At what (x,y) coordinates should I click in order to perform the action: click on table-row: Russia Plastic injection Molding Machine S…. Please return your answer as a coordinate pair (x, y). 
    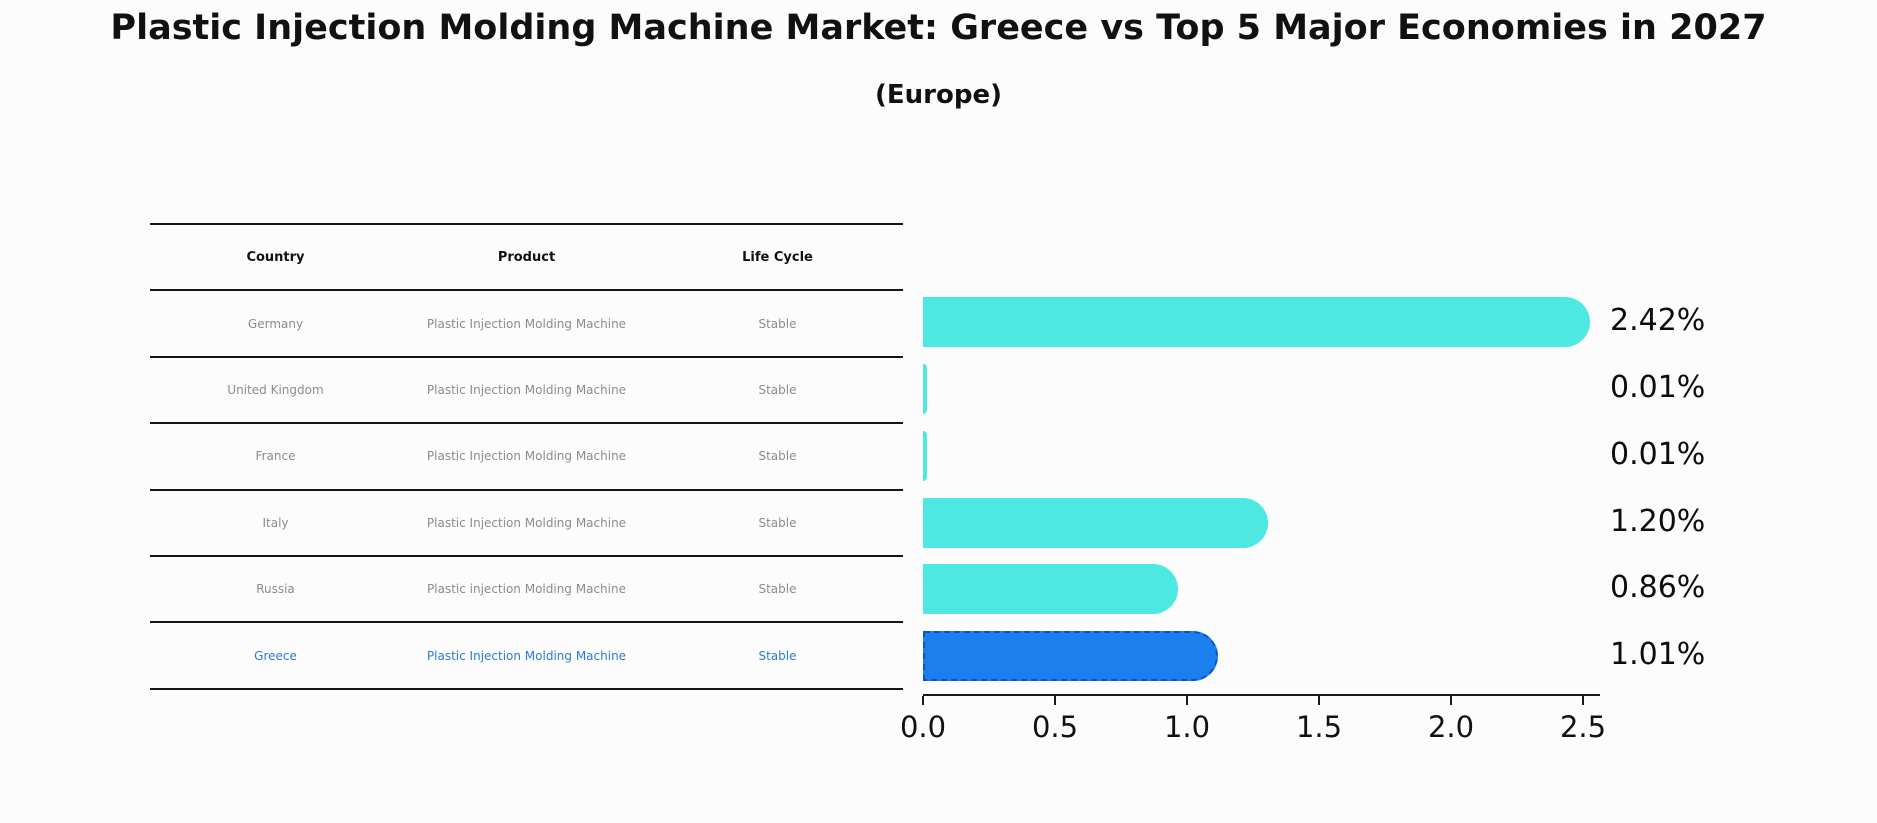
    Looking at the image, I should click on (526, 587).